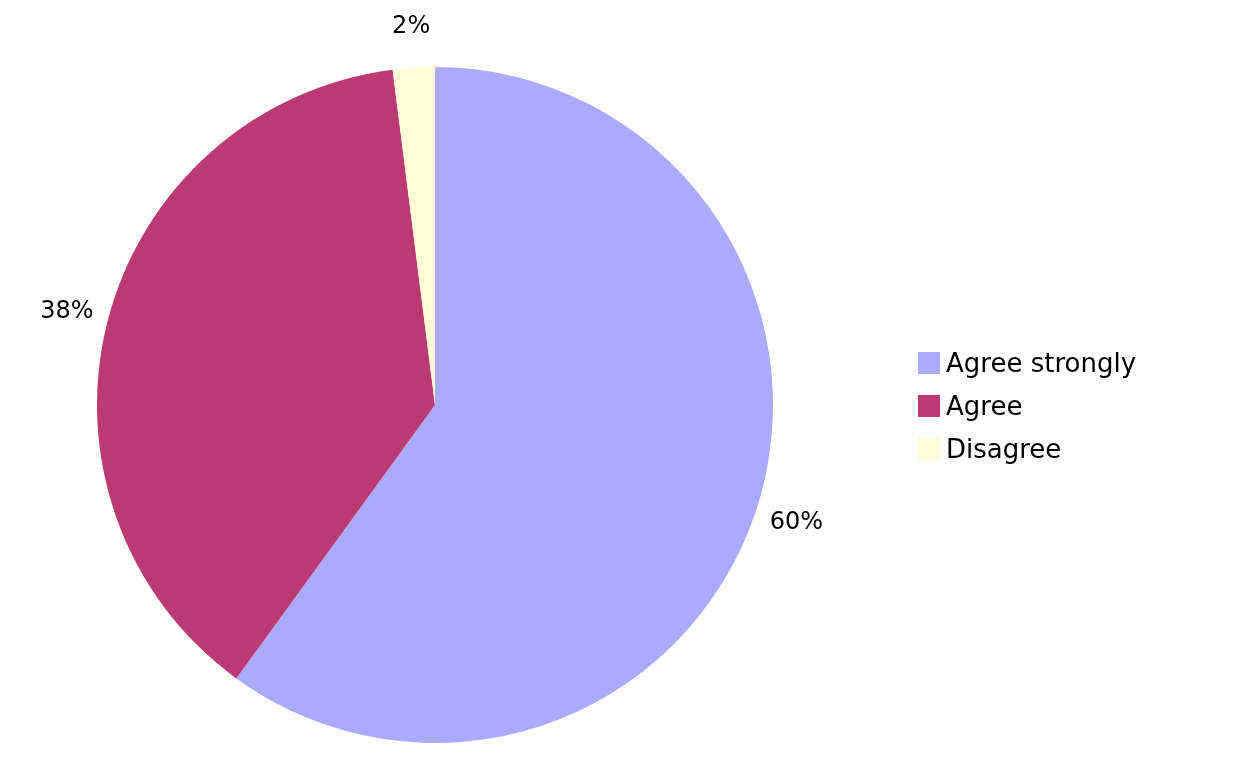 This screenshot has width=1251, height=774. What do you see at coordinates (796, 521) in the screenshot?
I see `data-label: 60%` at bounding box center [796, 521].